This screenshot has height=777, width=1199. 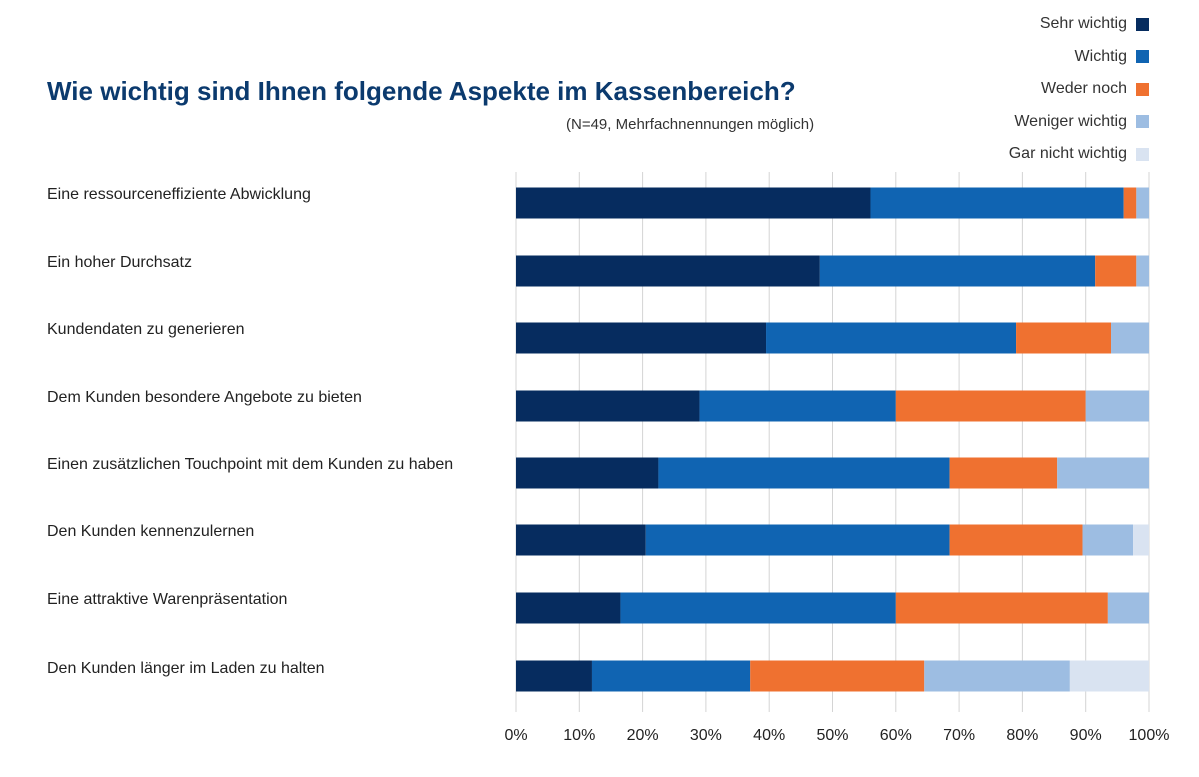 What do you see at coordinates (1149, 735) in the screenshot?
I see `x-tick-label: 100%` at bounding box center [1149, 735].